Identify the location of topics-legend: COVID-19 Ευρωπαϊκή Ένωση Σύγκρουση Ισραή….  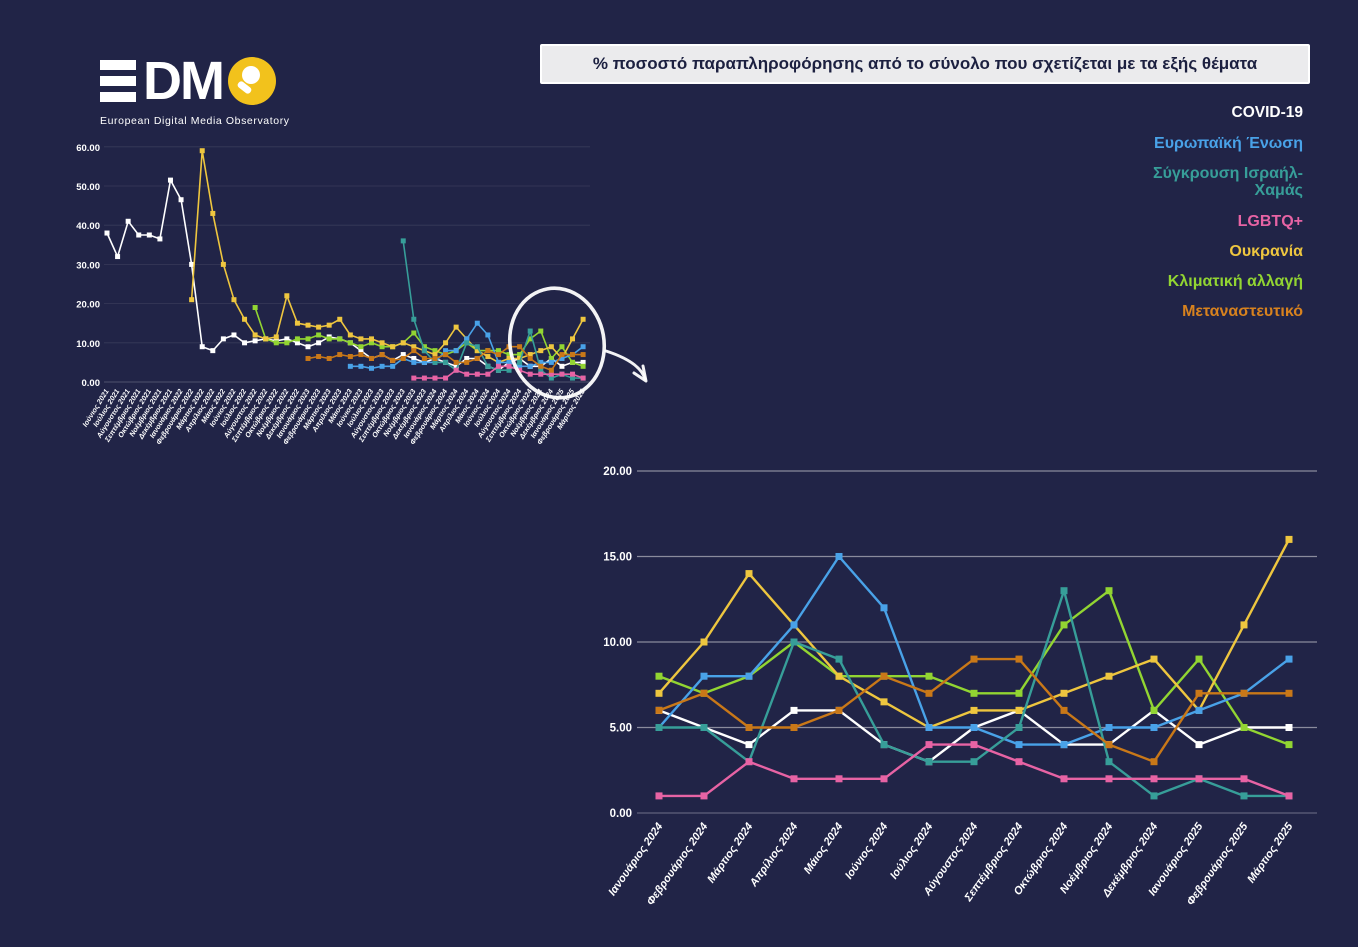
(1218, 212).